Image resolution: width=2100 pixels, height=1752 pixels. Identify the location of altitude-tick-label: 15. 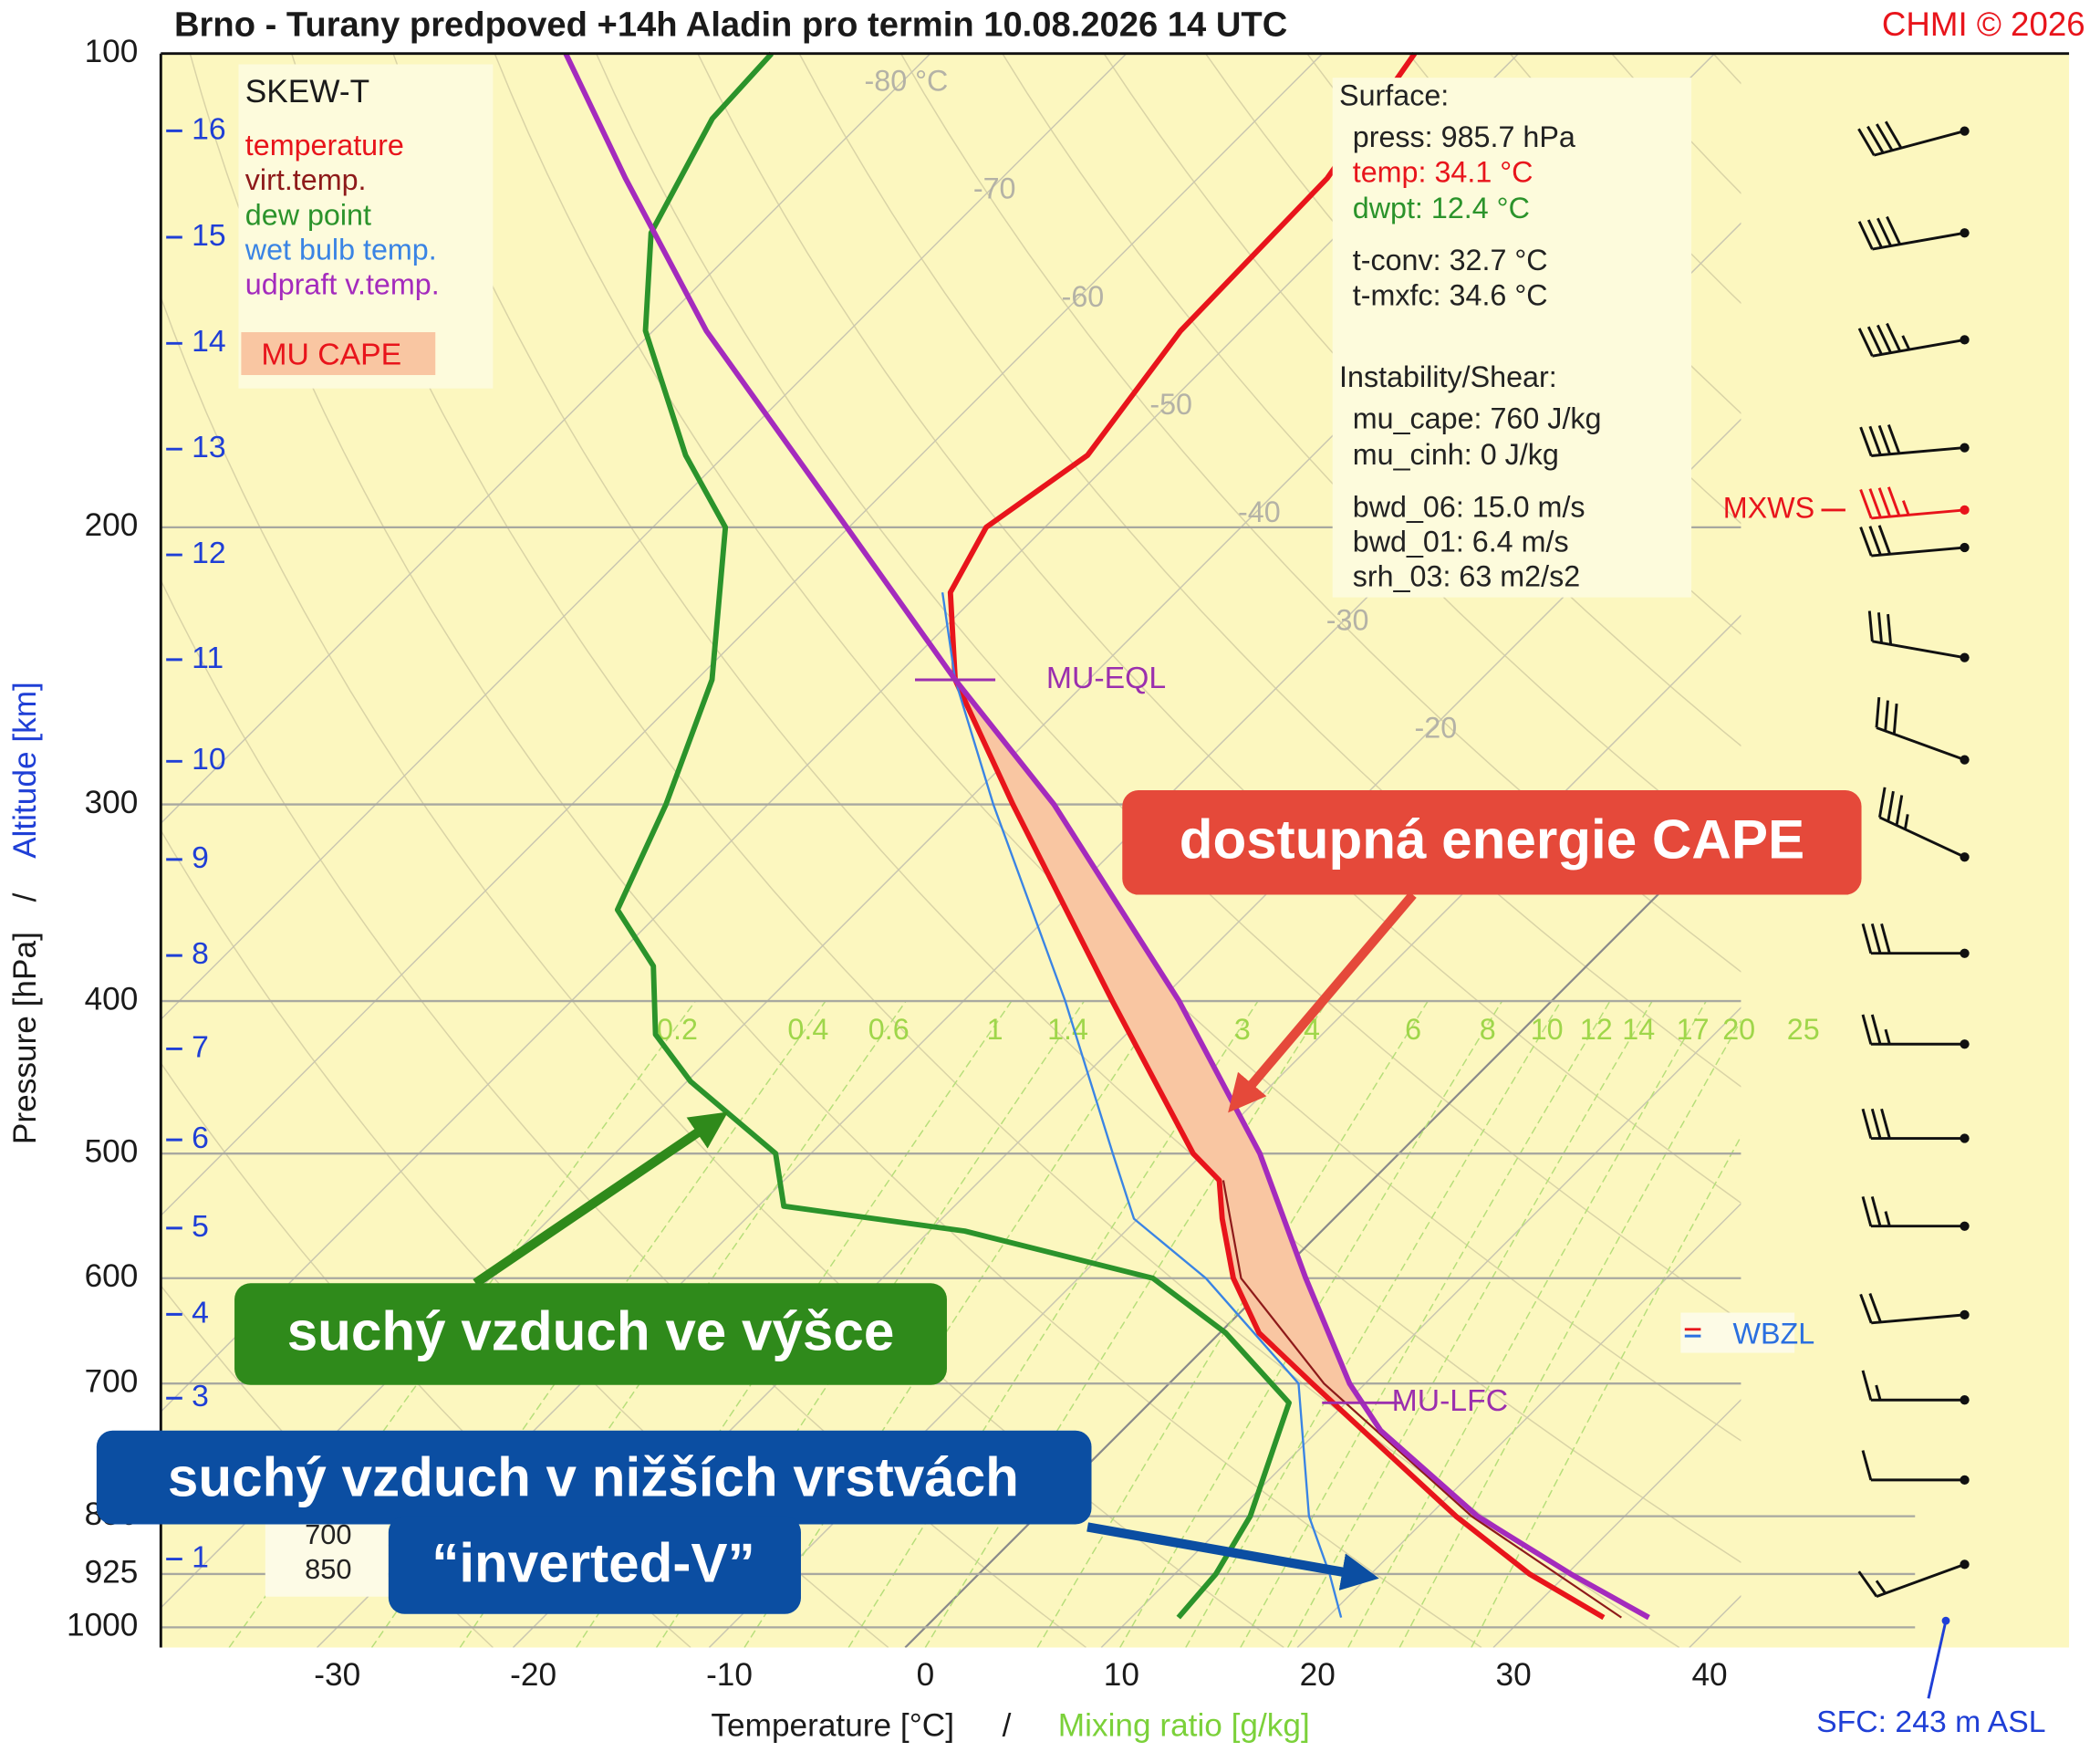
(209, 235).